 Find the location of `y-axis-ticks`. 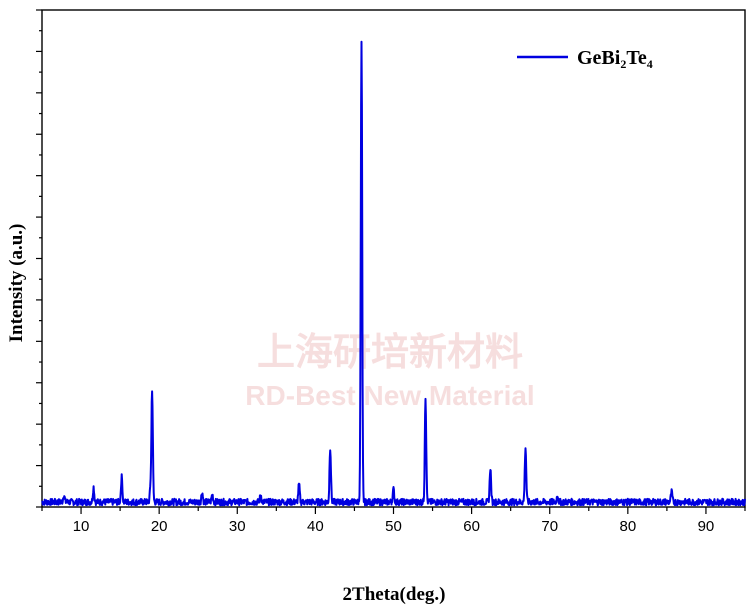

y-axis-ticks is located at coordinates (39, 258).